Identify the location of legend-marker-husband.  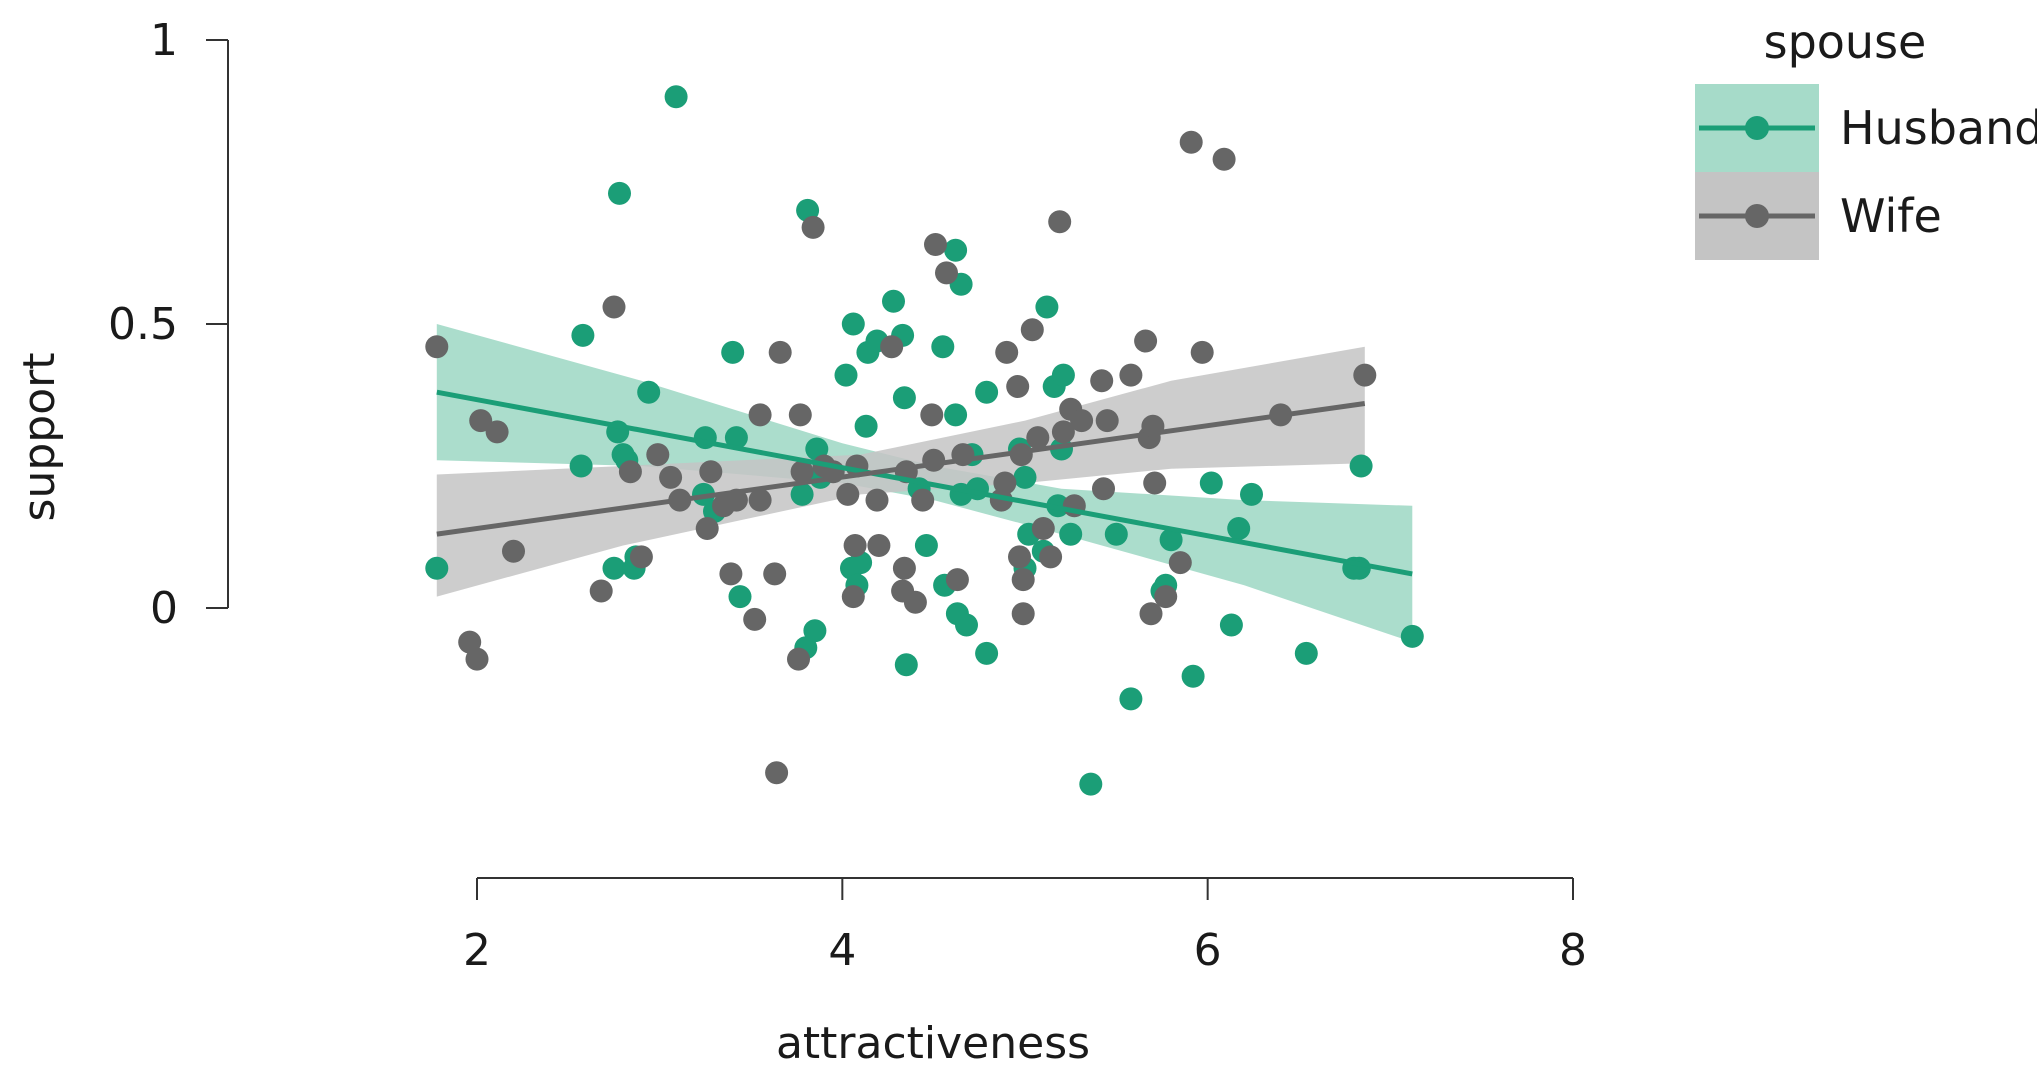
(1757, 128).